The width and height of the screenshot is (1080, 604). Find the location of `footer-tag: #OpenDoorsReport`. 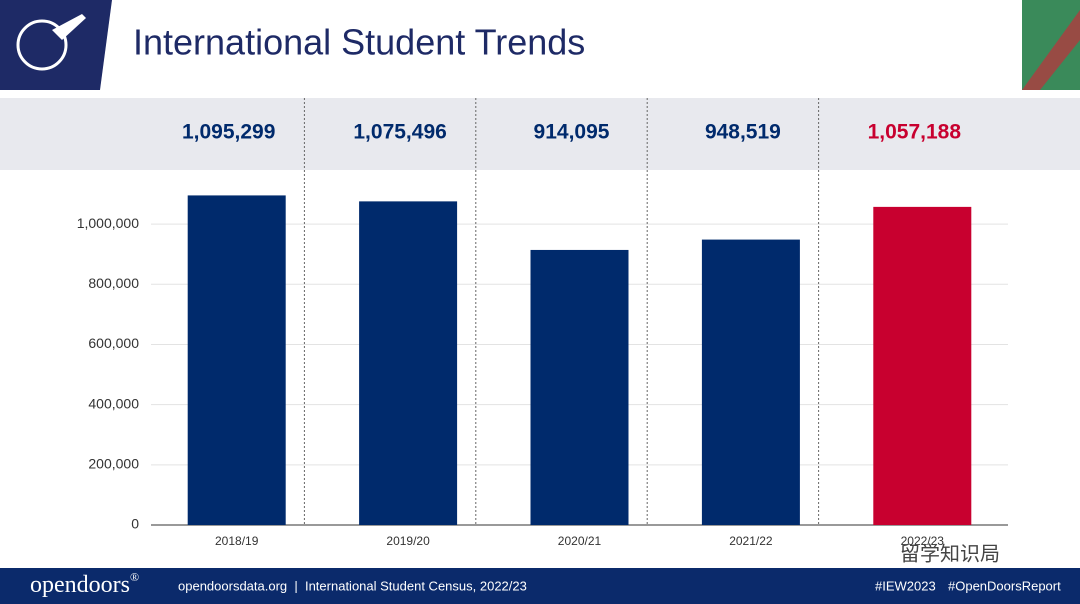

footer-tag: #OpenDoorsReport is located at coordinates (1004, 585).